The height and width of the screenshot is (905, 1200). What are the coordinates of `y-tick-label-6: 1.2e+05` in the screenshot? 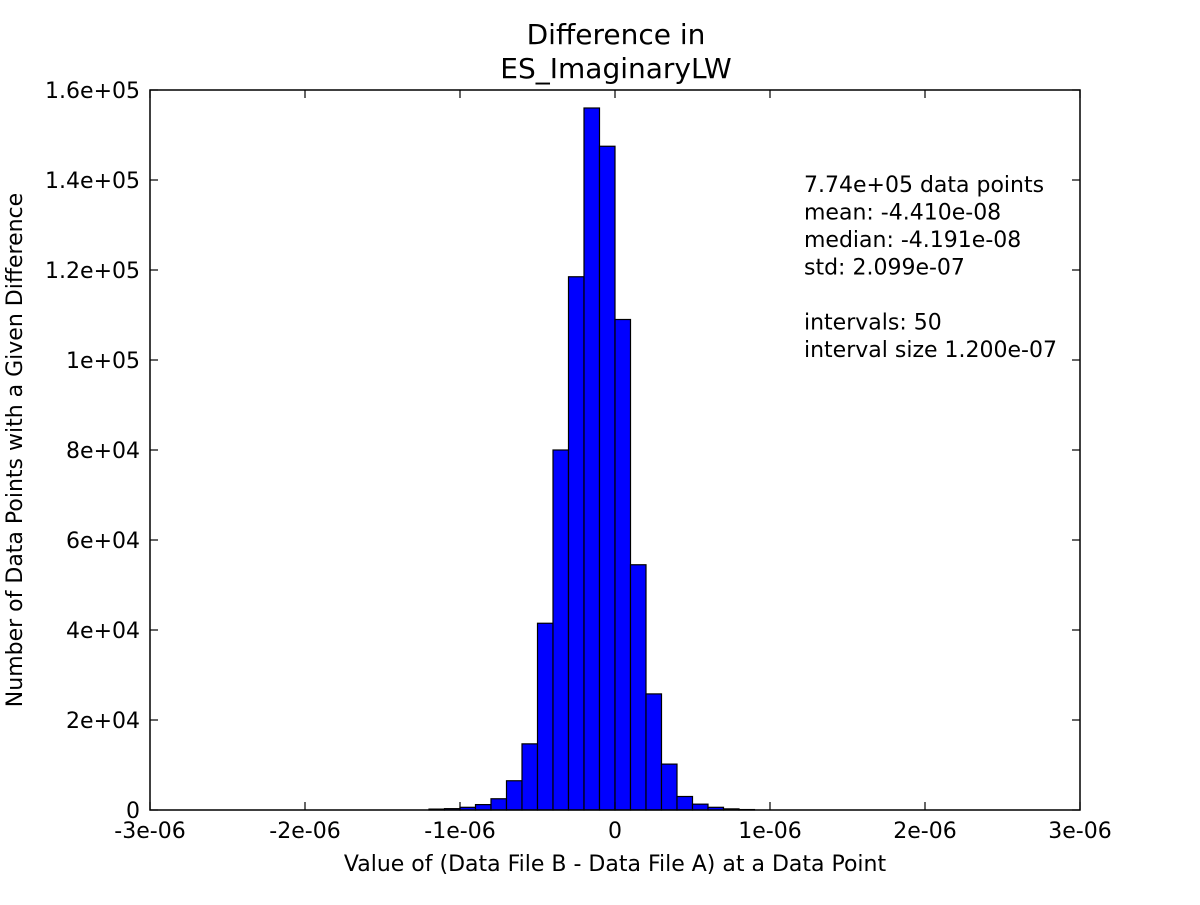 It's located at (92, 271).